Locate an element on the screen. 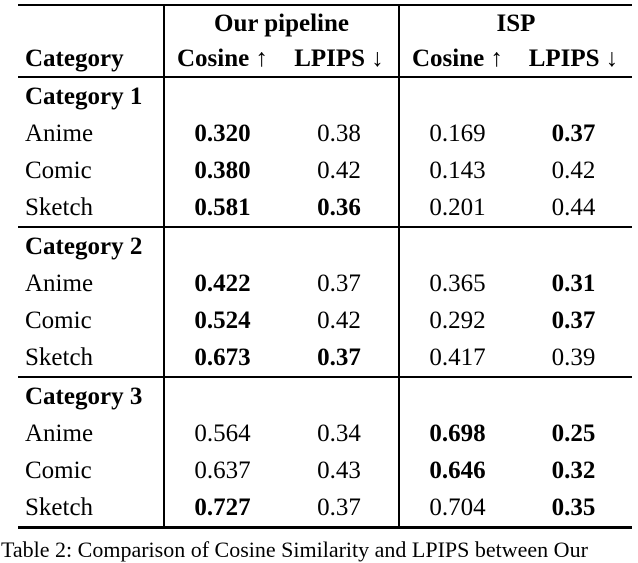 The height and width of the screenshot is (563, 638). lpips-ours-cell: 0.34 is located at coordinates (339, 433).